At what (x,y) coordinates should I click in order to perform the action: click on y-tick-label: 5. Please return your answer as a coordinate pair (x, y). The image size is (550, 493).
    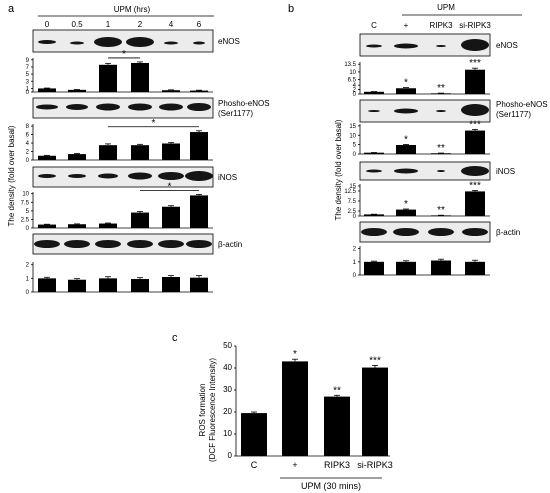
    Looking at the image, I should click on (355, 146).